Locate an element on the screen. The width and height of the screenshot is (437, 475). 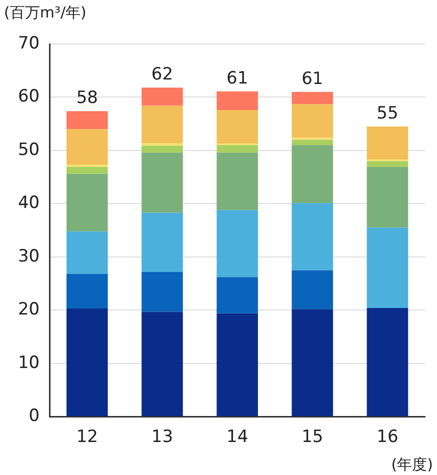
y-tick-label: 70 is located at coordinates (29, 43).